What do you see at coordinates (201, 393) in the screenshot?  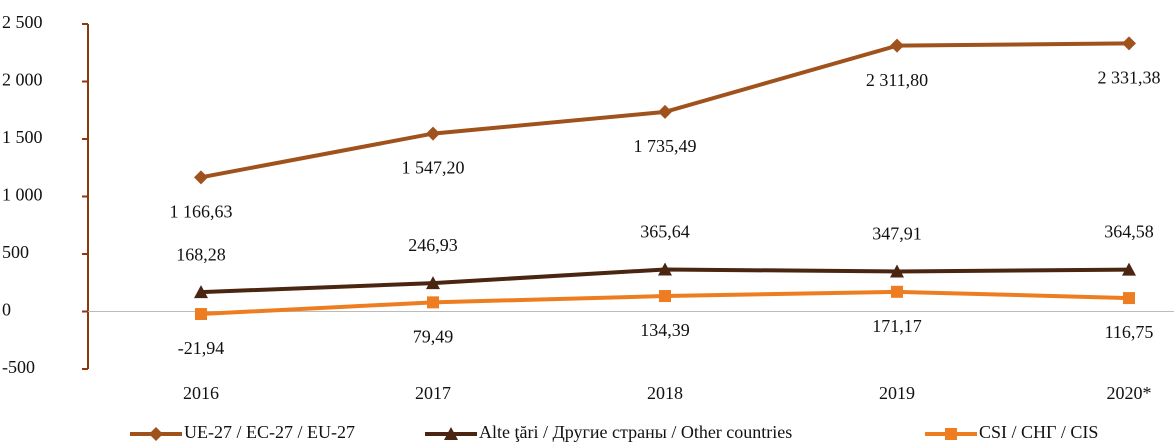 I see `x-tick-label: 2016` at bounding box center [201, 393].